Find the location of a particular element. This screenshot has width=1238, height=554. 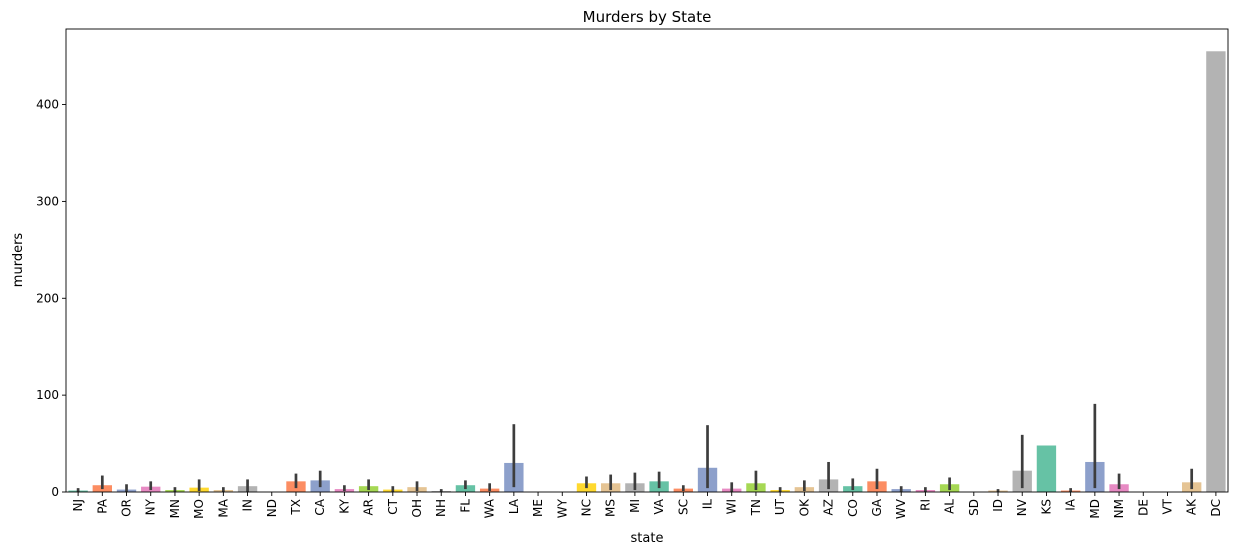

x-tick-label: WI is located at coordinates (732, 506).